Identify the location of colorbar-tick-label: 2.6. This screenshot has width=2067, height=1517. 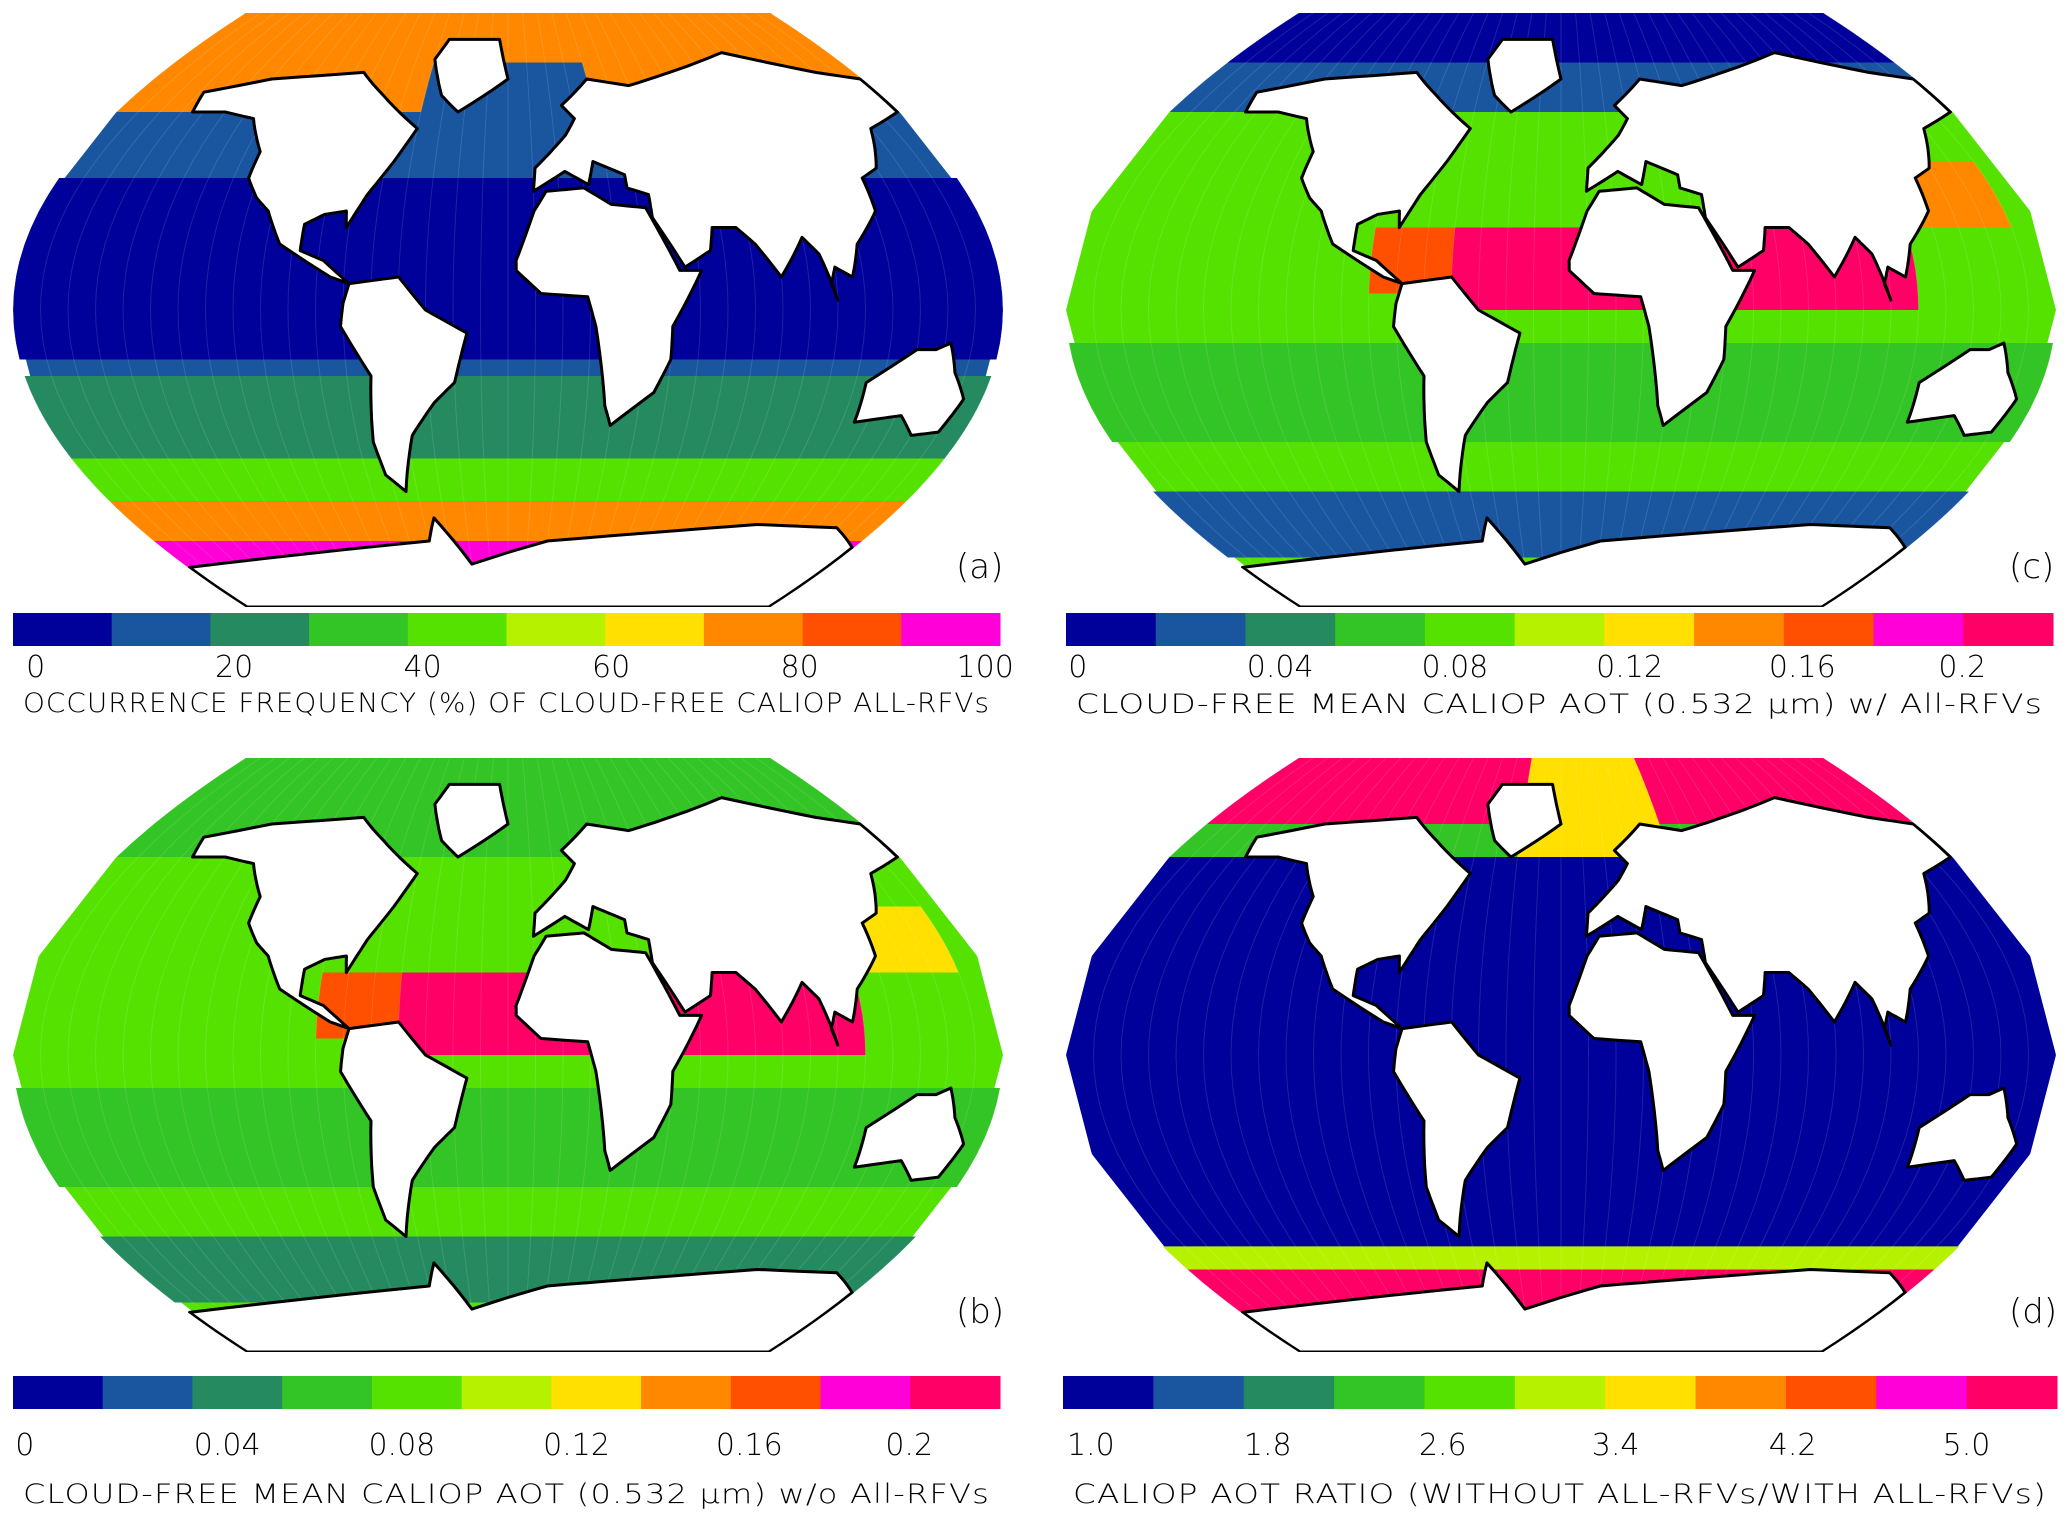
(1443, 1445).